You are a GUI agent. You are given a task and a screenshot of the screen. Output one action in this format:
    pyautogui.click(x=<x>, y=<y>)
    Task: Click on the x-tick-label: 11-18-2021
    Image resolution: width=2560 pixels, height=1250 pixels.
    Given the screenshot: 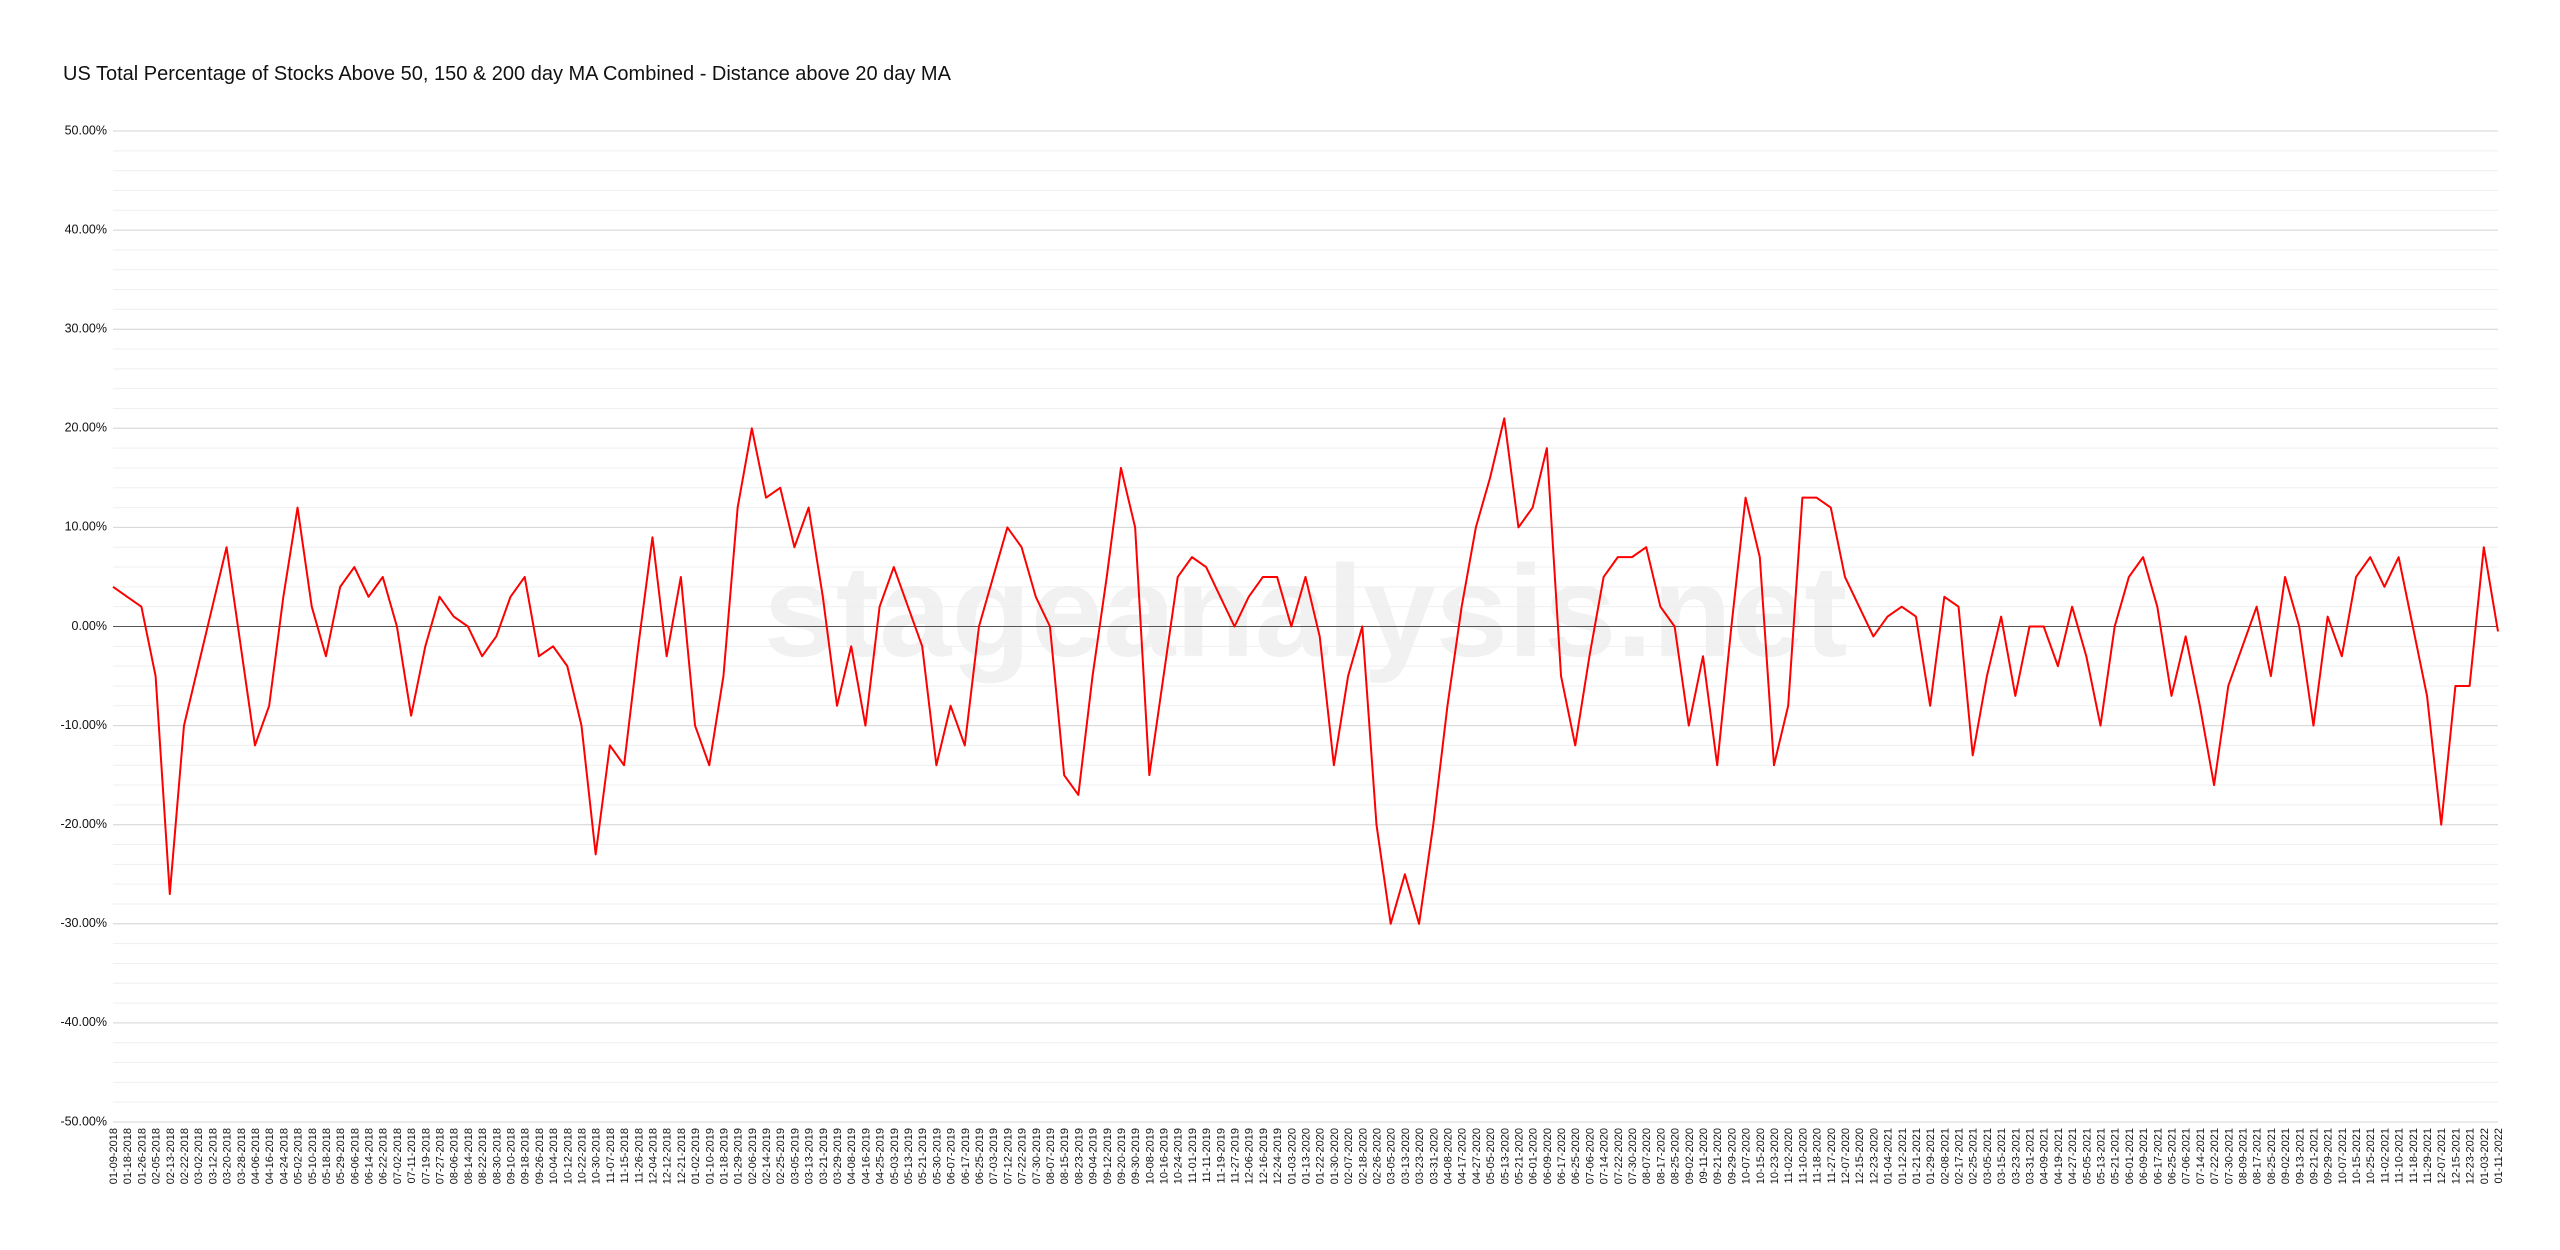 What is the action you would take?
    pyautogui.click(x=2414, y=1155)
    